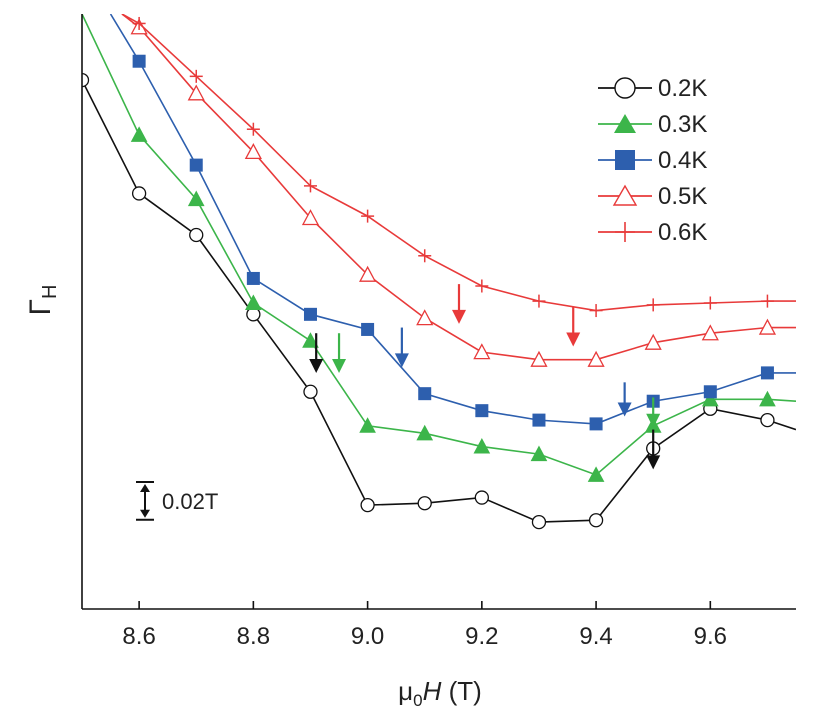 The width and height of the screenshot is (831, 720). Describe the element at coordinates (682, 88) in the screenshot. I see `legend-label: 0.2K` at that location.